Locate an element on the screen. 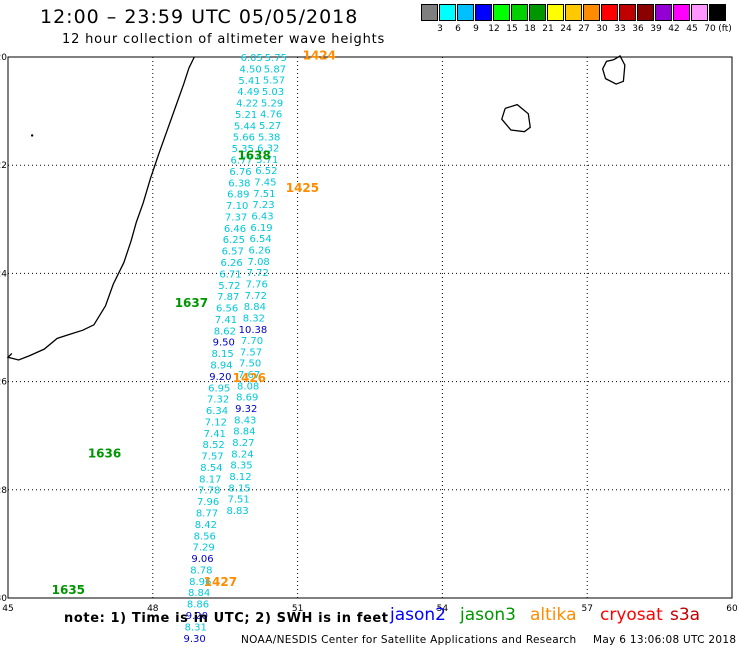 This screenshot has width=740, height=650. wave-height-value: 5.21 is located at coordinates (246, 115).